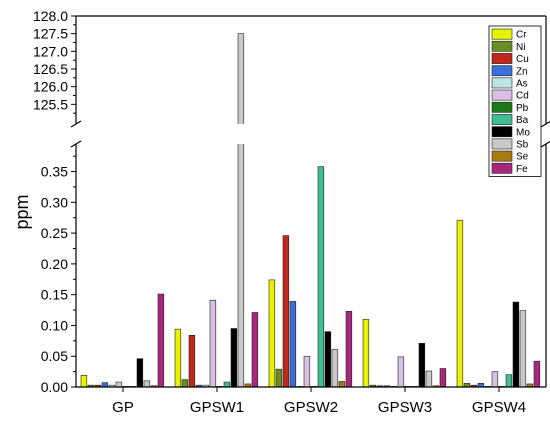  Describe the element at coordinates (522, 169) in the screenshot. I see `legend-label-fe: Fe` at that location.